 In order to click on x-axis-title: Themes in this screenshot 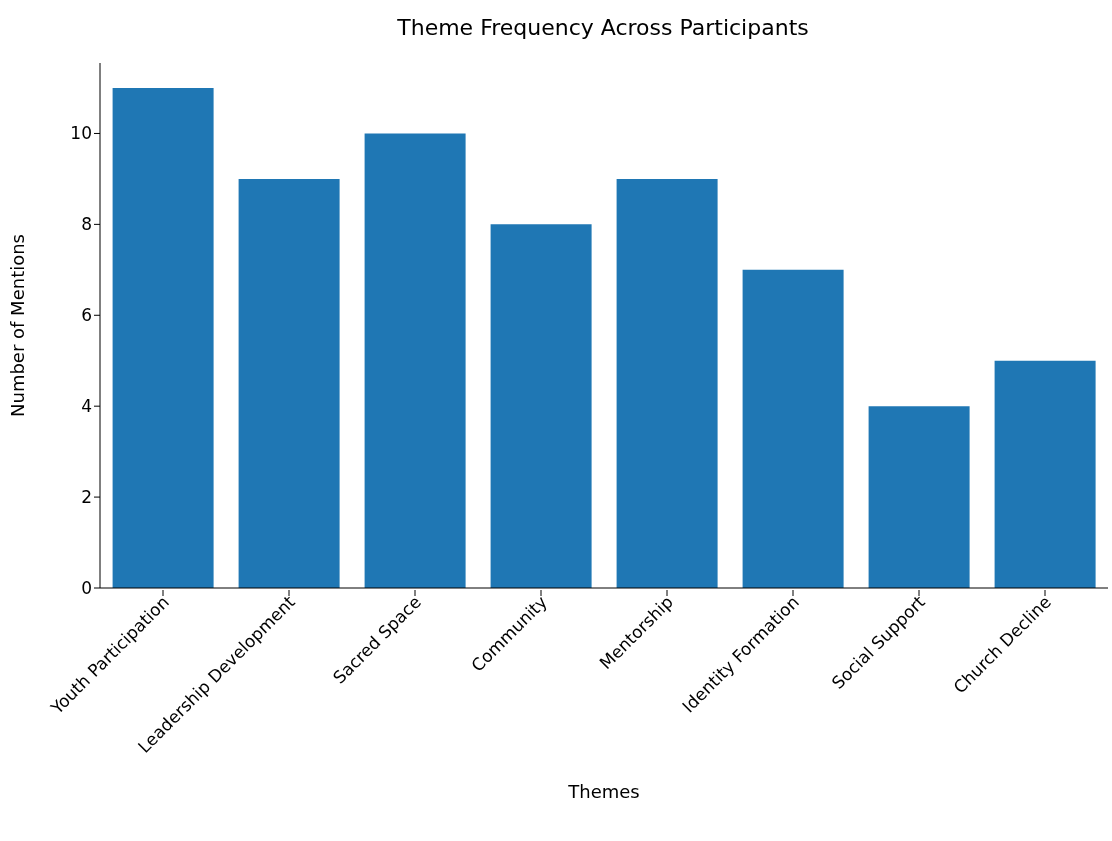, I will do `click(603, 791)`.